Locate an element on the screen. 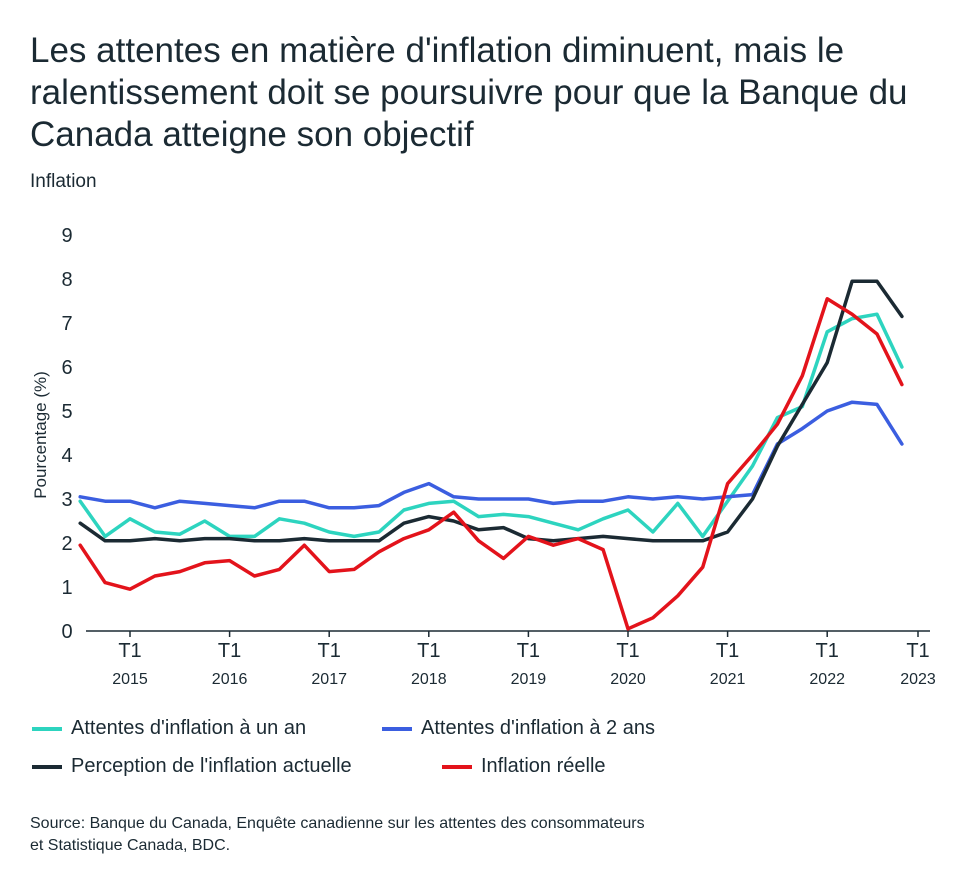  x-tick-year-label: 2018 is located at coordinates (429, 679).